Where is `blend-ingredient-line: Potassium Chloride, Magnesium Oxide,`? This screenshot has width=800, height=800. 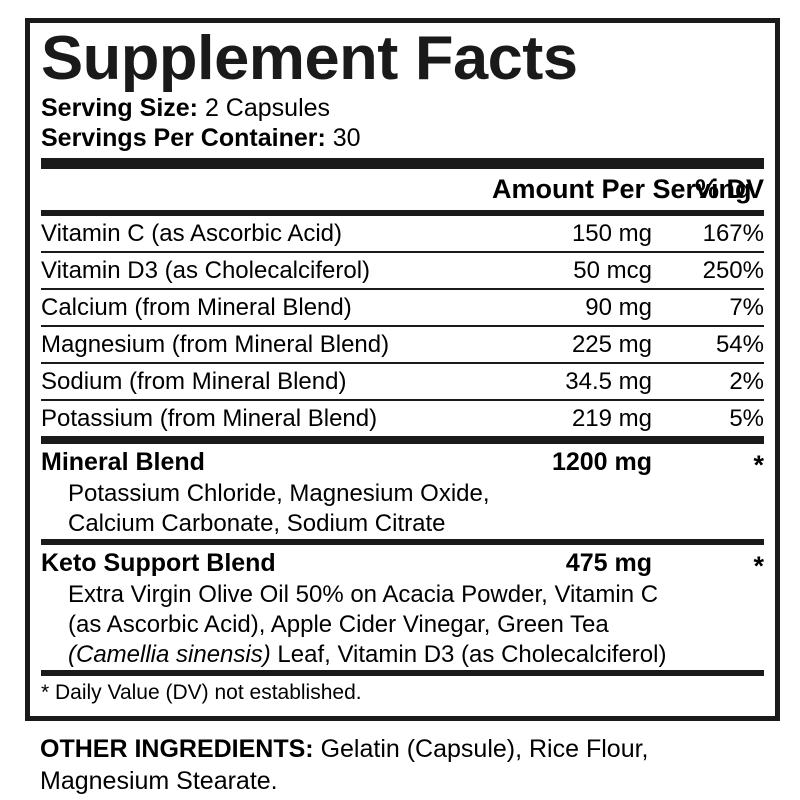 blend-ingredient-line: Potassium Chloride, Magnesium Oxide, is located at coordinates (279, 493).